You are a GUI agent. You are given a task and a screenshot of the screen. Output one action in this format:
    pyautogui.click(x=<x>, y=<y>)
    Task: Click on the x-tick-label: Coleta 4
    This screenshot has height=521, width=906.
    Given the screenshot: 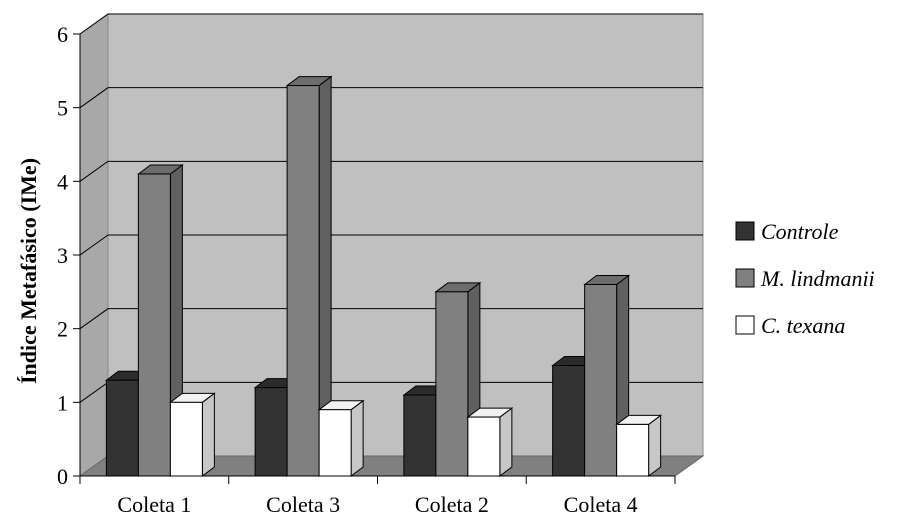 What is the action you would take?
    pyautogui.click(x=601, y=504)
    